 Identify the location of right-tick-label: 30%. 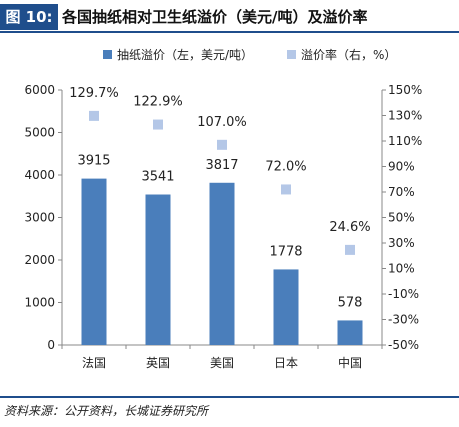
(401, 243).